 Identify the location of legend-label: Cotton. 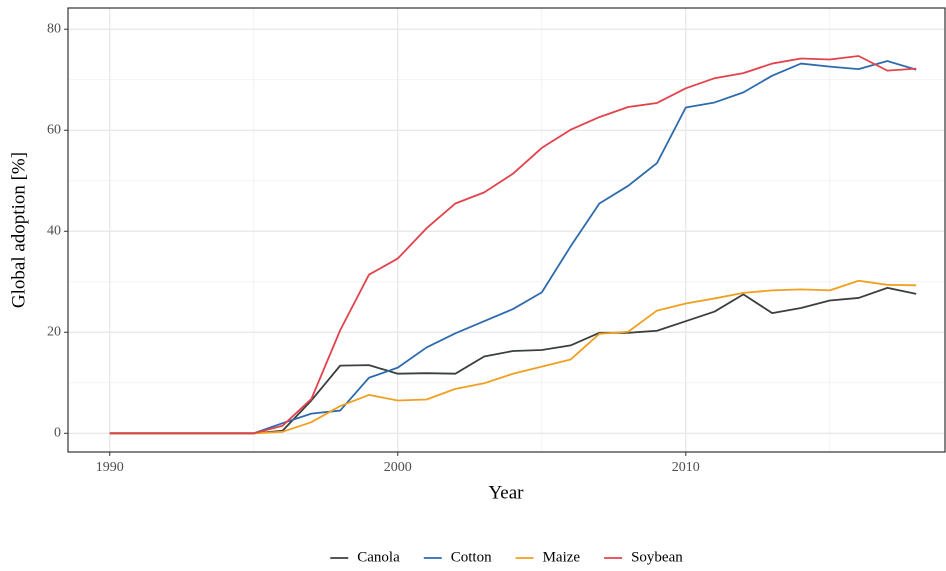
(471, 557).